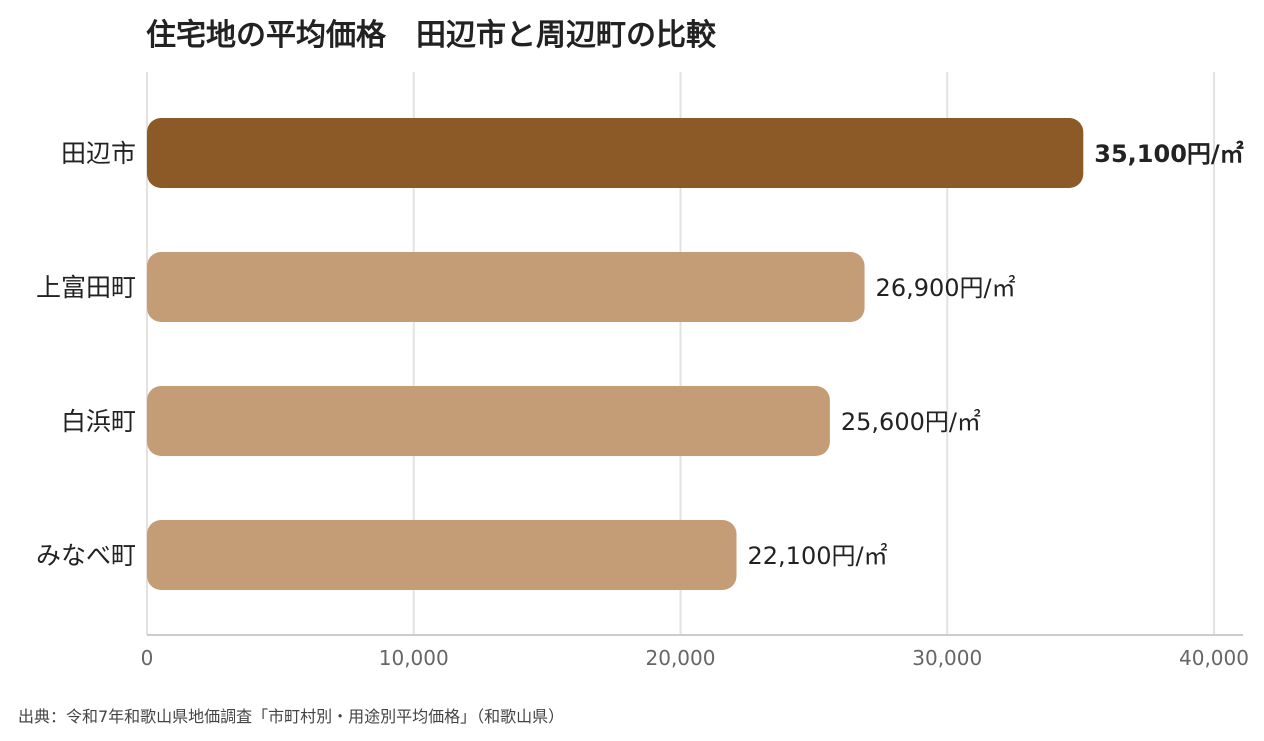 The width and height of the screenshot is (1264, 741). What do you see at coordinates (818, 556) in the screenshot?
I see `value-label: 22,100円/㎡` at bounding box center [818, 556].